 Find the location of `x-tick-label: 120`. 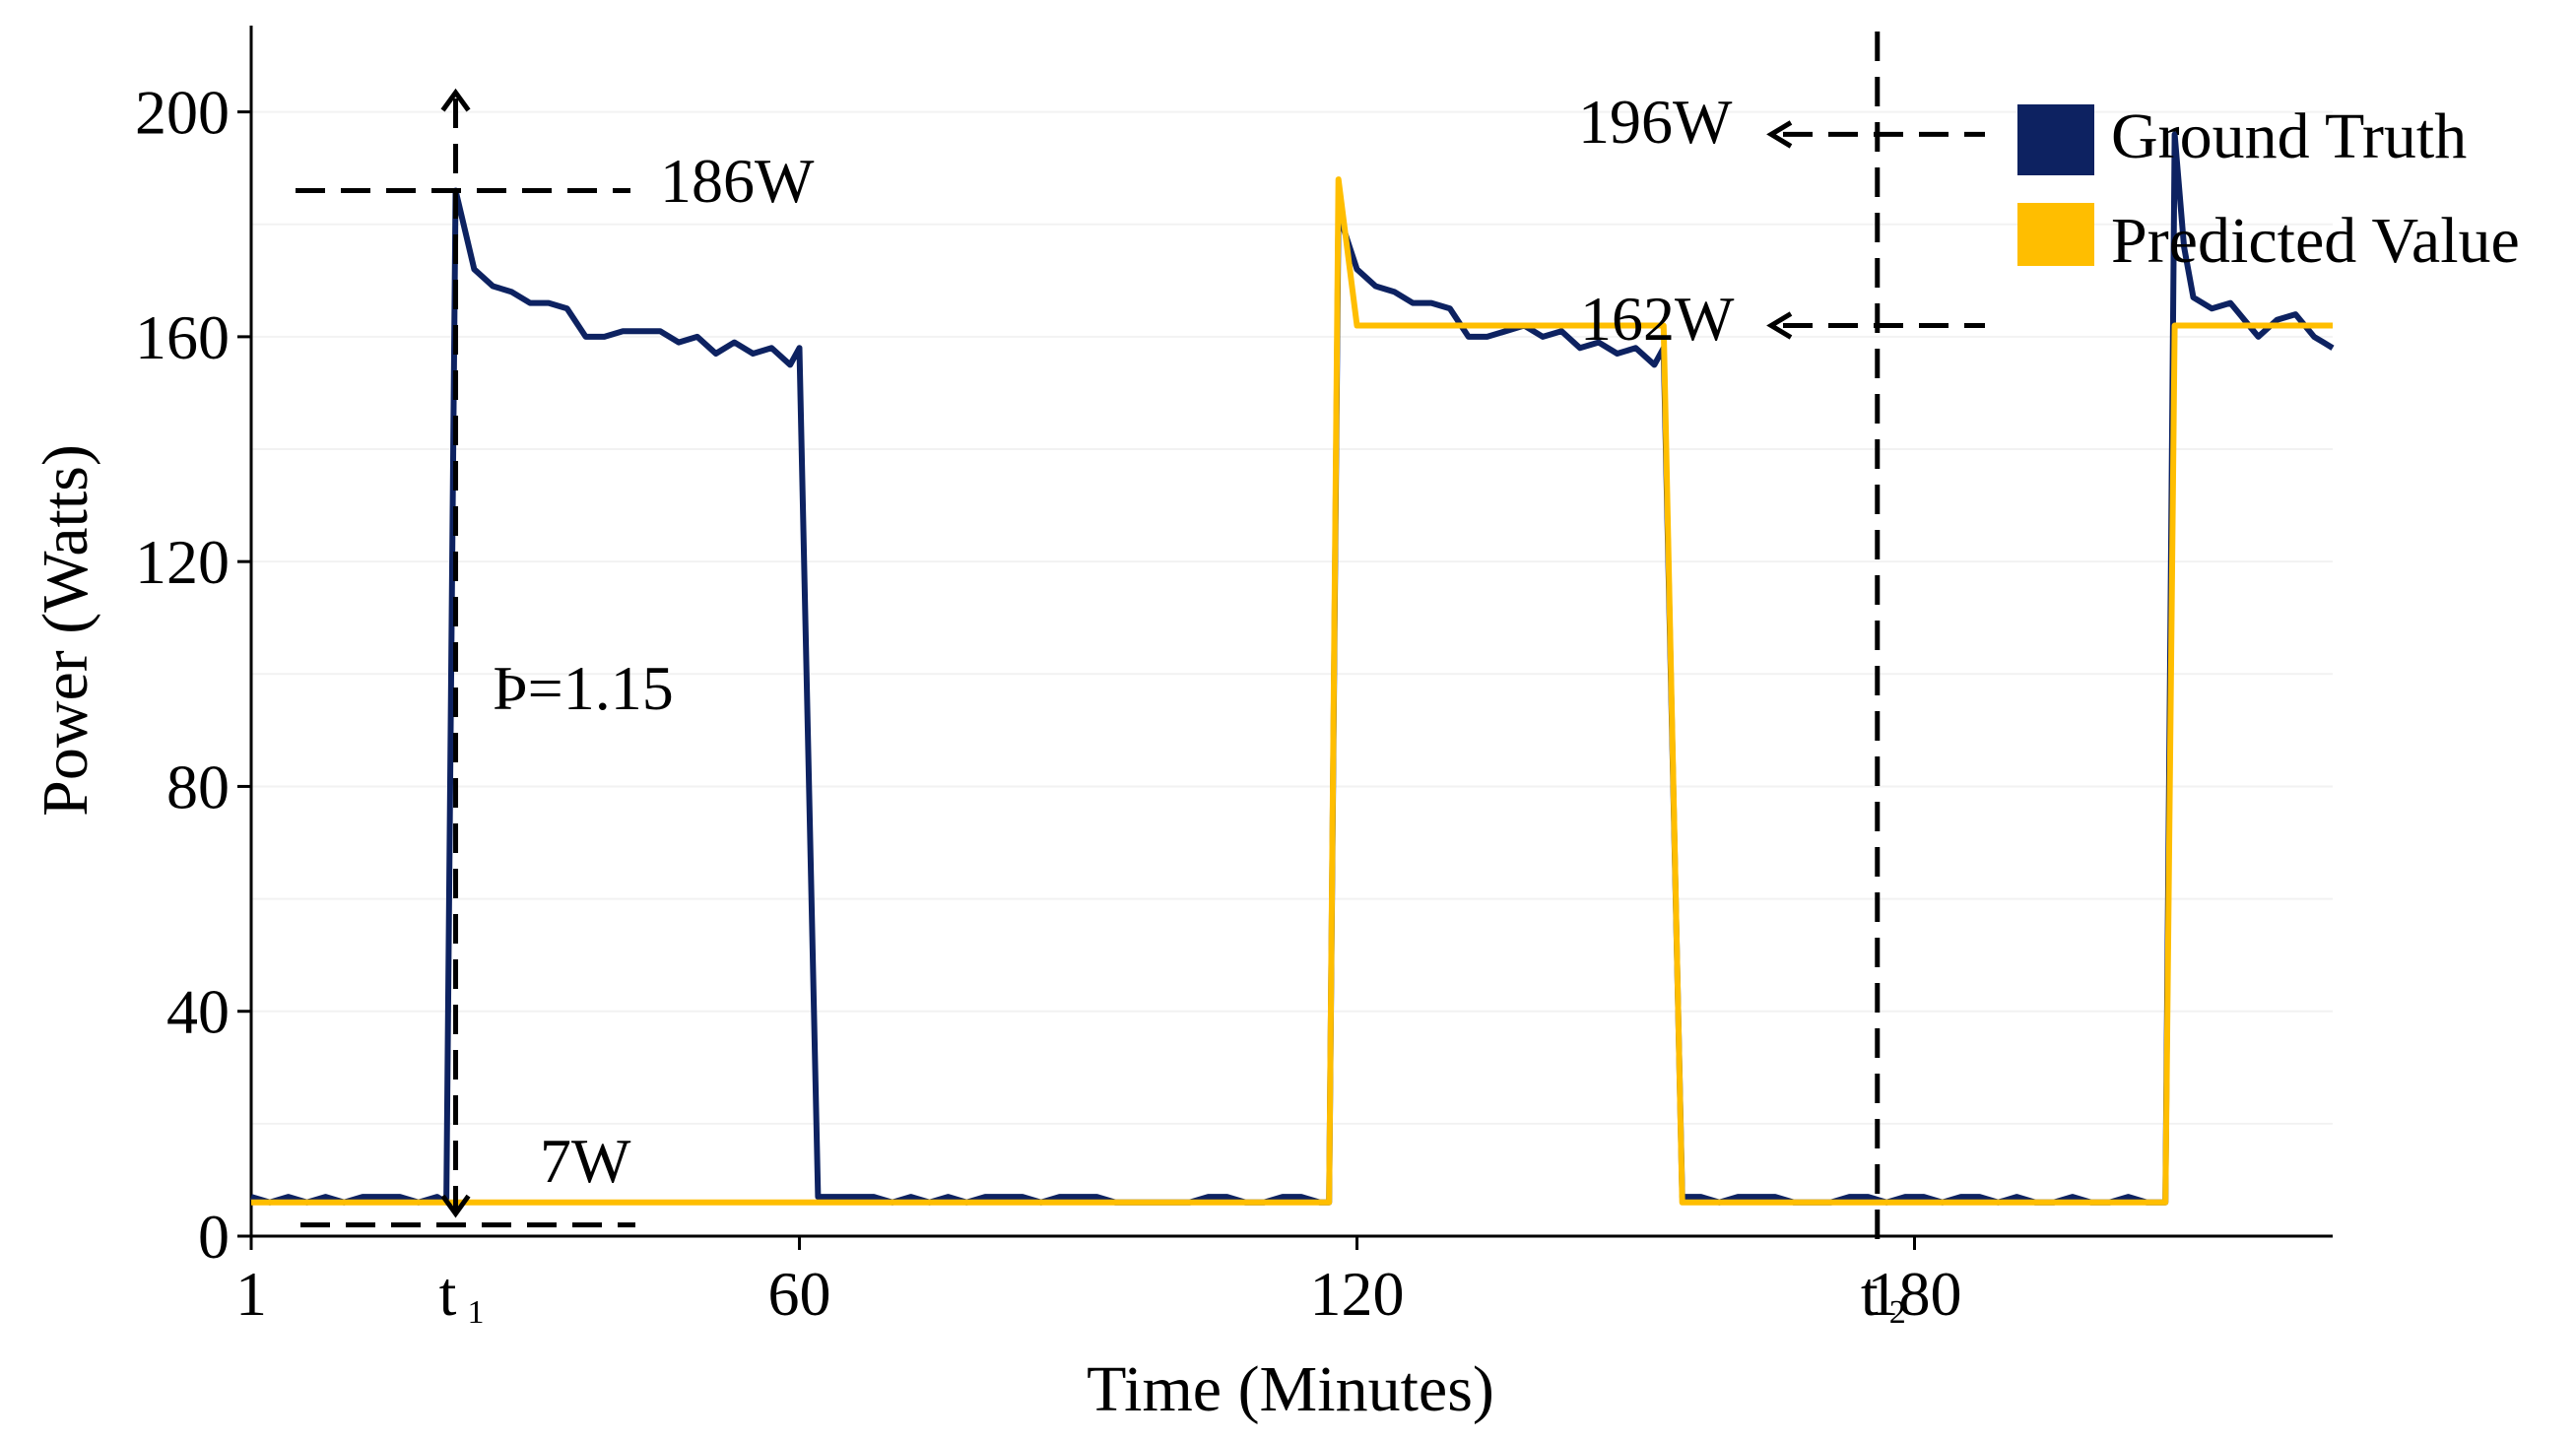

x-tick-label: 120 is located at coordinates (1358, 1294).